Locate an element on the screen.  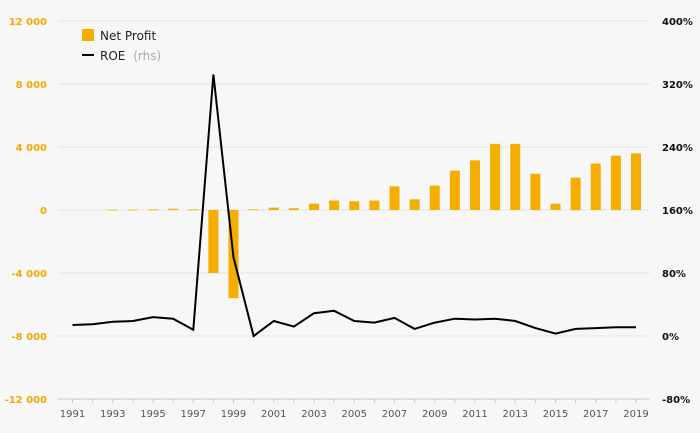
right-axis-ticks: 400% 320% 240% 160% 80% 0% -80% is located at coordinates (677, 211).